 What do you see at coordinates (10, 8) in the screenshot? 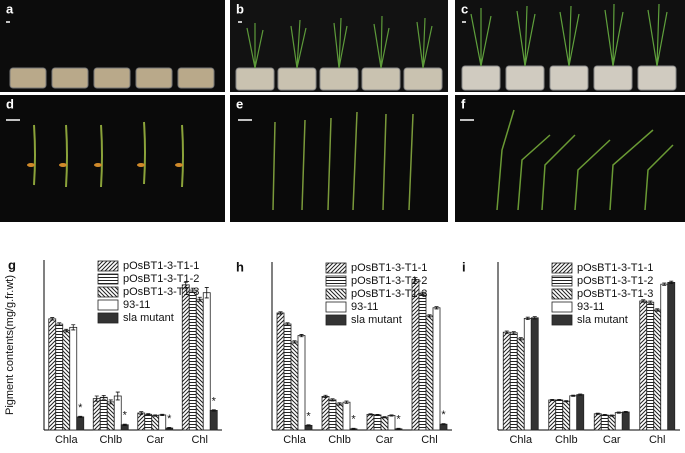
I see `panel-label: a` at bounding box center [10, 8].